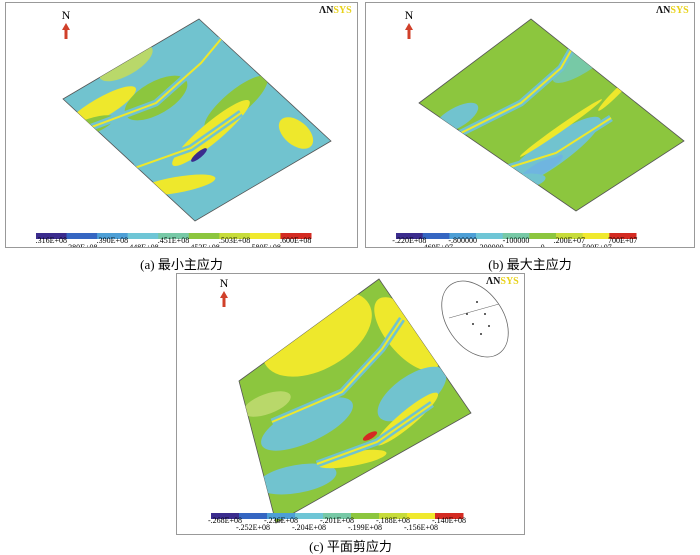  I want to click on inset-ellipse, so click(475, 319).